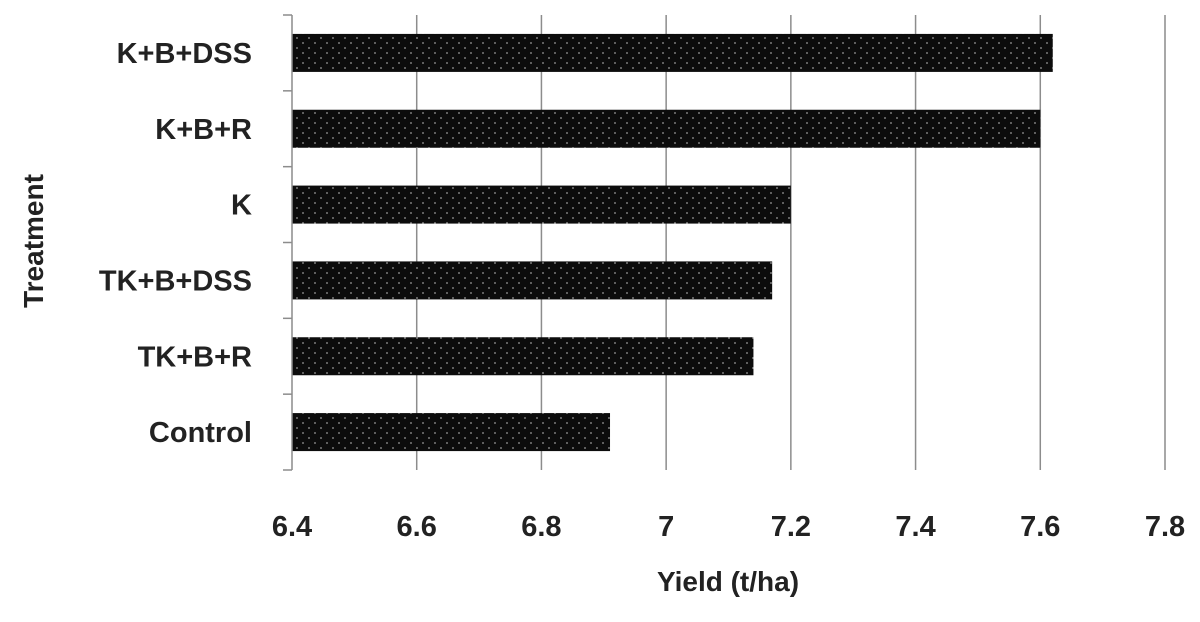 This screenshot has width=1200, height=622. What do you see at coordinates (33, 241) in the screenshot?
I see `y-axis-title: Treatment` at bounding box center [33, 241].